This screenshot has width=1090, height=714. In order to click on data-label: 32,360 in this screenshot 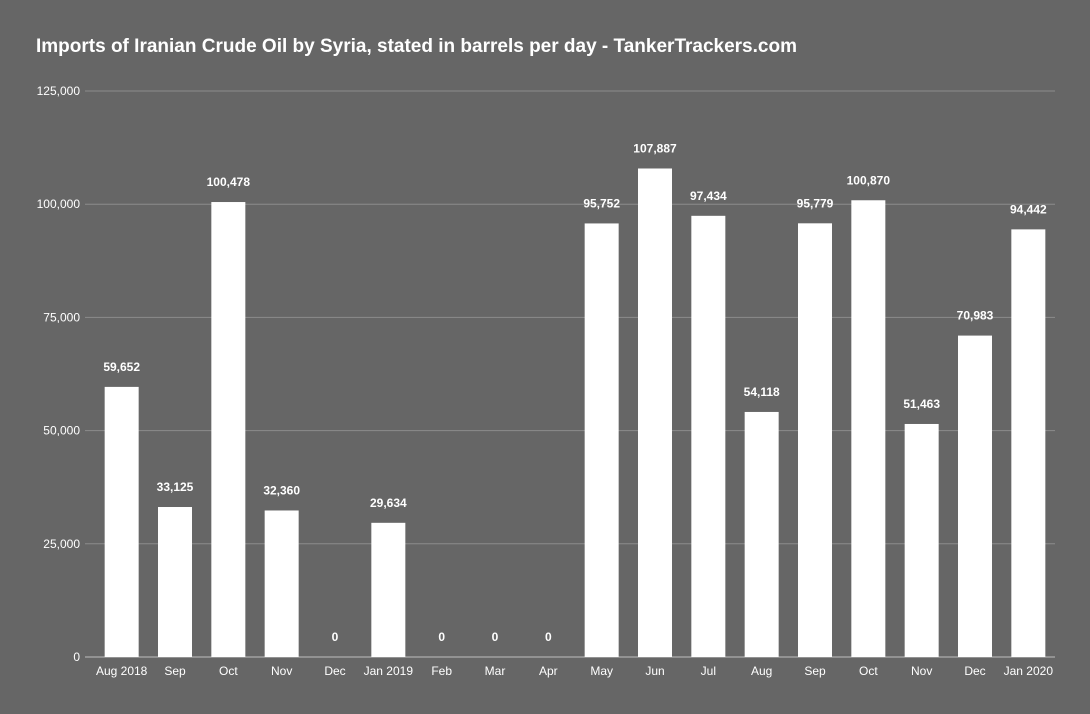, I will do `click(281, 490)`.